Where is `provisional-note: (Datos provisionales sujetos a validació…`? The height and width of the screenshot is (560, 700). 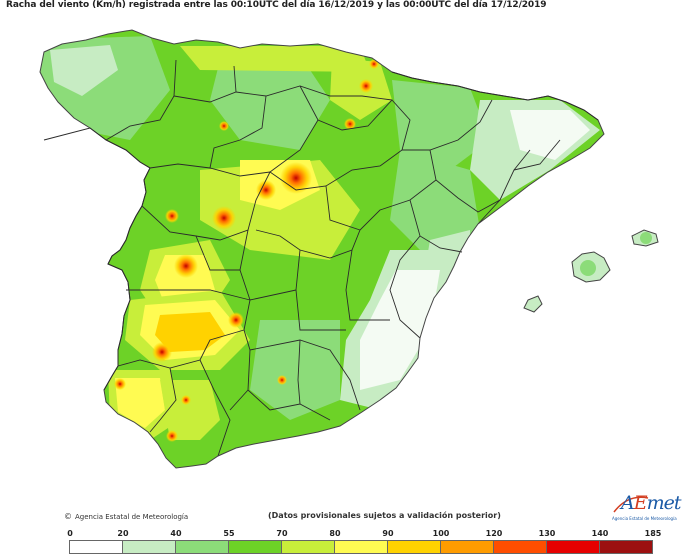 provisional-note: (Datos provisionales sujetos a validació… is located at coordinates (384, 515).